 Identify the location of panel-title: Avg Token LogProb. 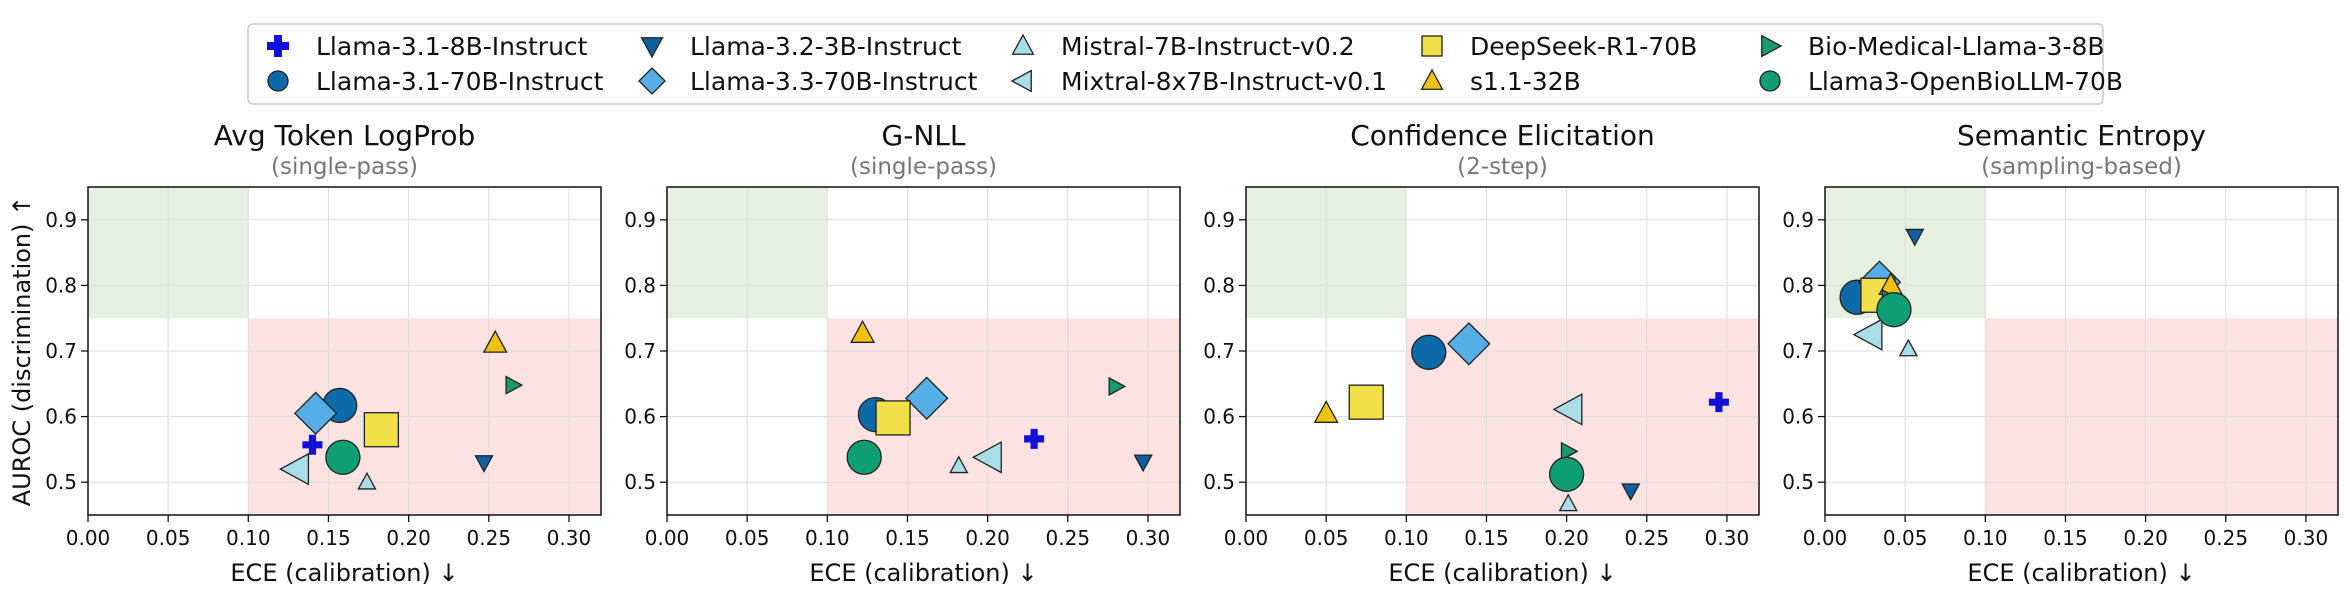
(345, 135).